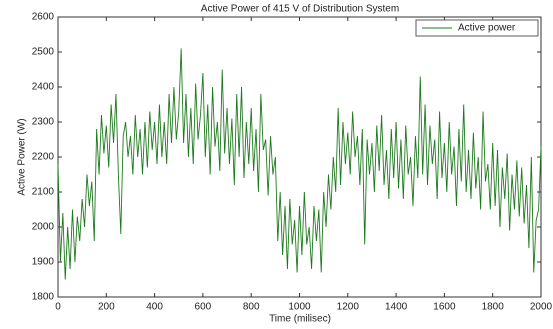  Describe the element at coordinates (43, 17) in the screenshot. I see `y-tick-label: 2600` at that location.